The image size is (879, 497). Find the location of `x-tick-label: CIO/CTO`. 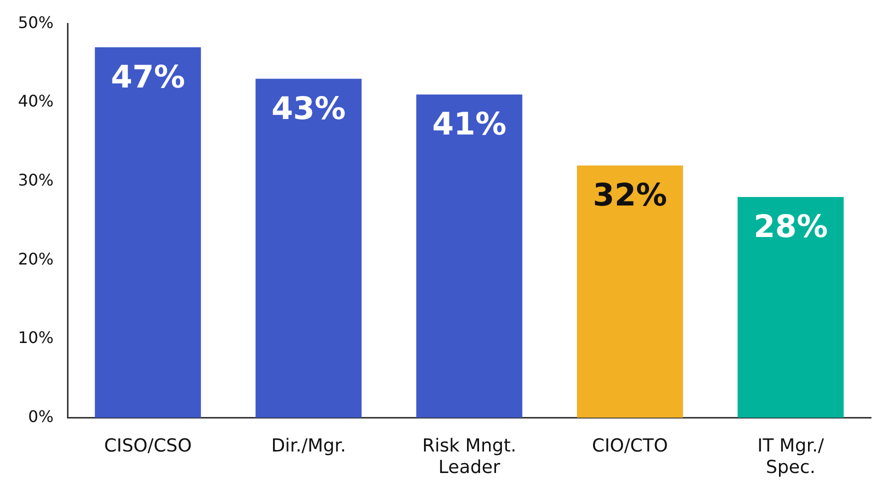

x-tick-label: CIO/CTO is located at coordinates (630, 445).